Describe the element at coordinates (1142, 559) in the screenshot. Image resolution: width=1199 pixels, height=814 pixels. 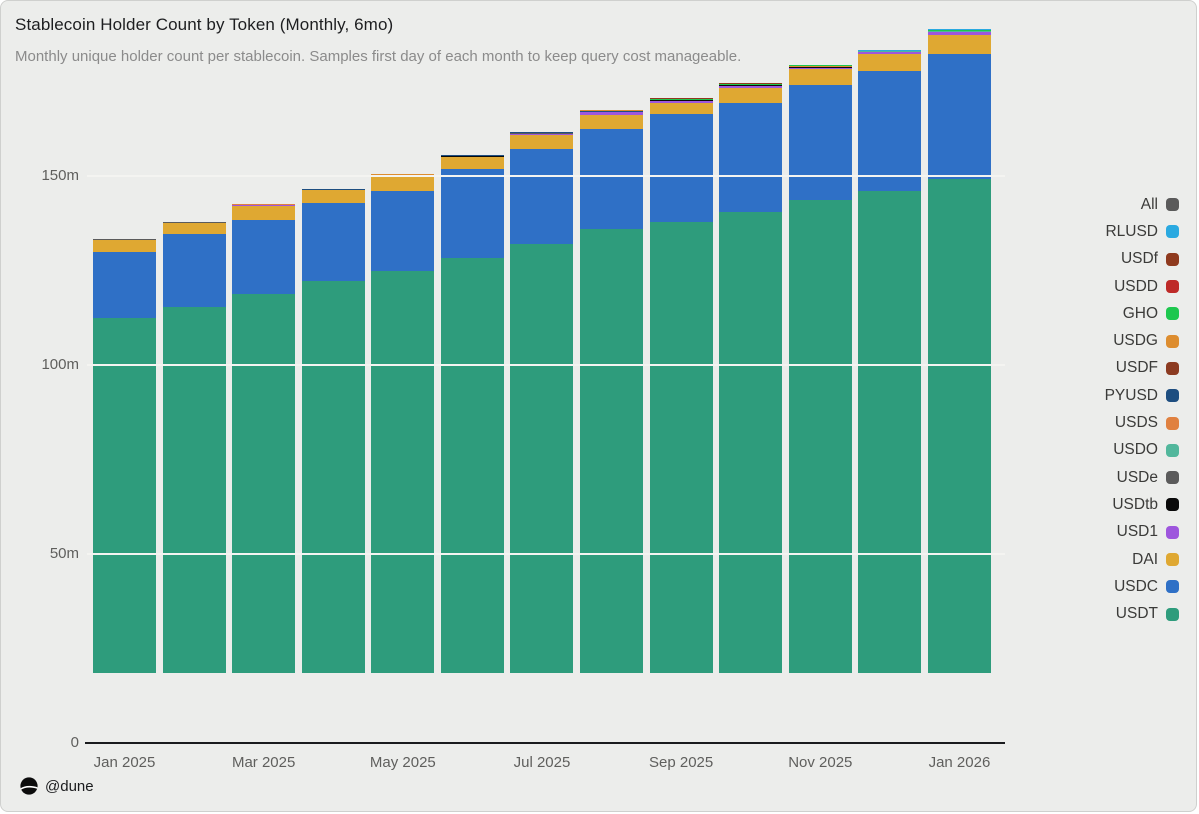
I see `legend-item-dai: DAI` at that location.